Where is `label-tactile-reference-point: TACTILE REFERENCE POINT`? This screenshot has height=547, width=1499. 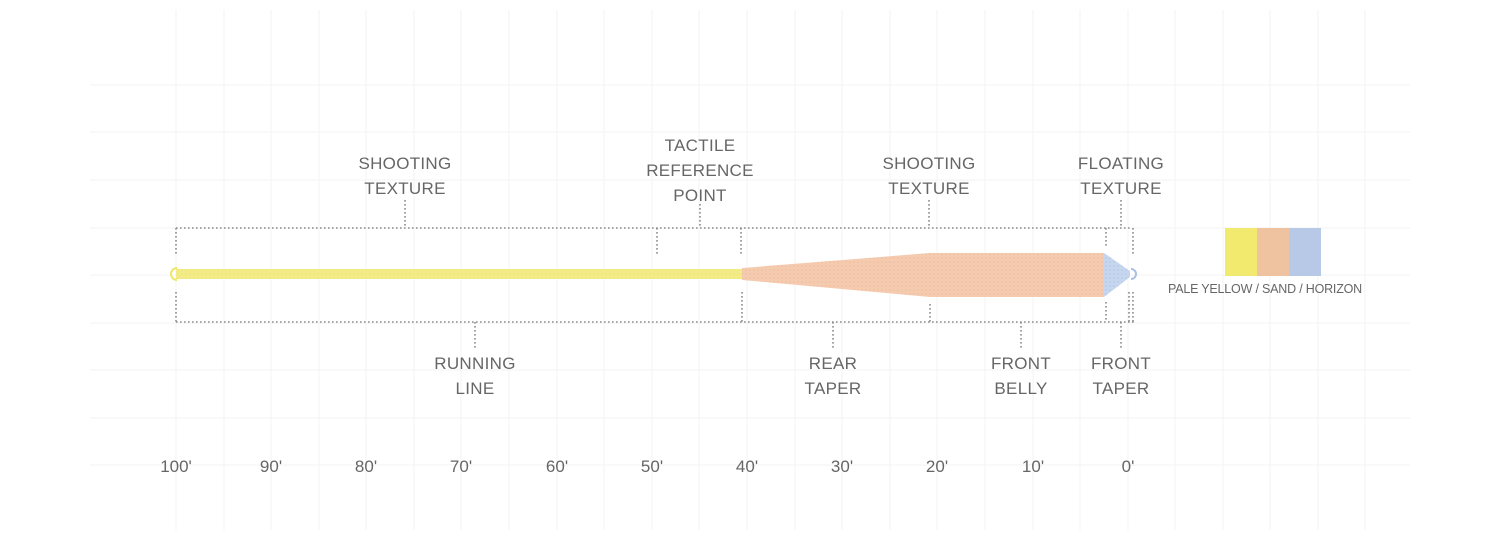 label-tactile-reference-point: TACTILE REFERENCE POINT is located at coordinates (700, 170).